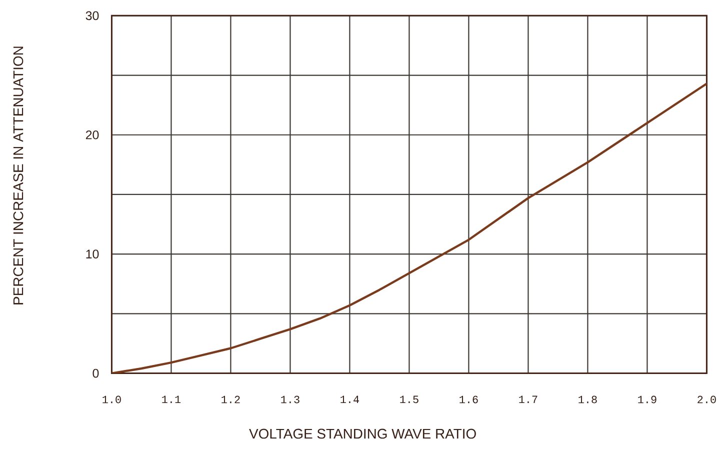 The image size is (719, 469). Describe the element at coordinates (95, 373) in the screenshot. I see `y-tick-label: 0` at that location.